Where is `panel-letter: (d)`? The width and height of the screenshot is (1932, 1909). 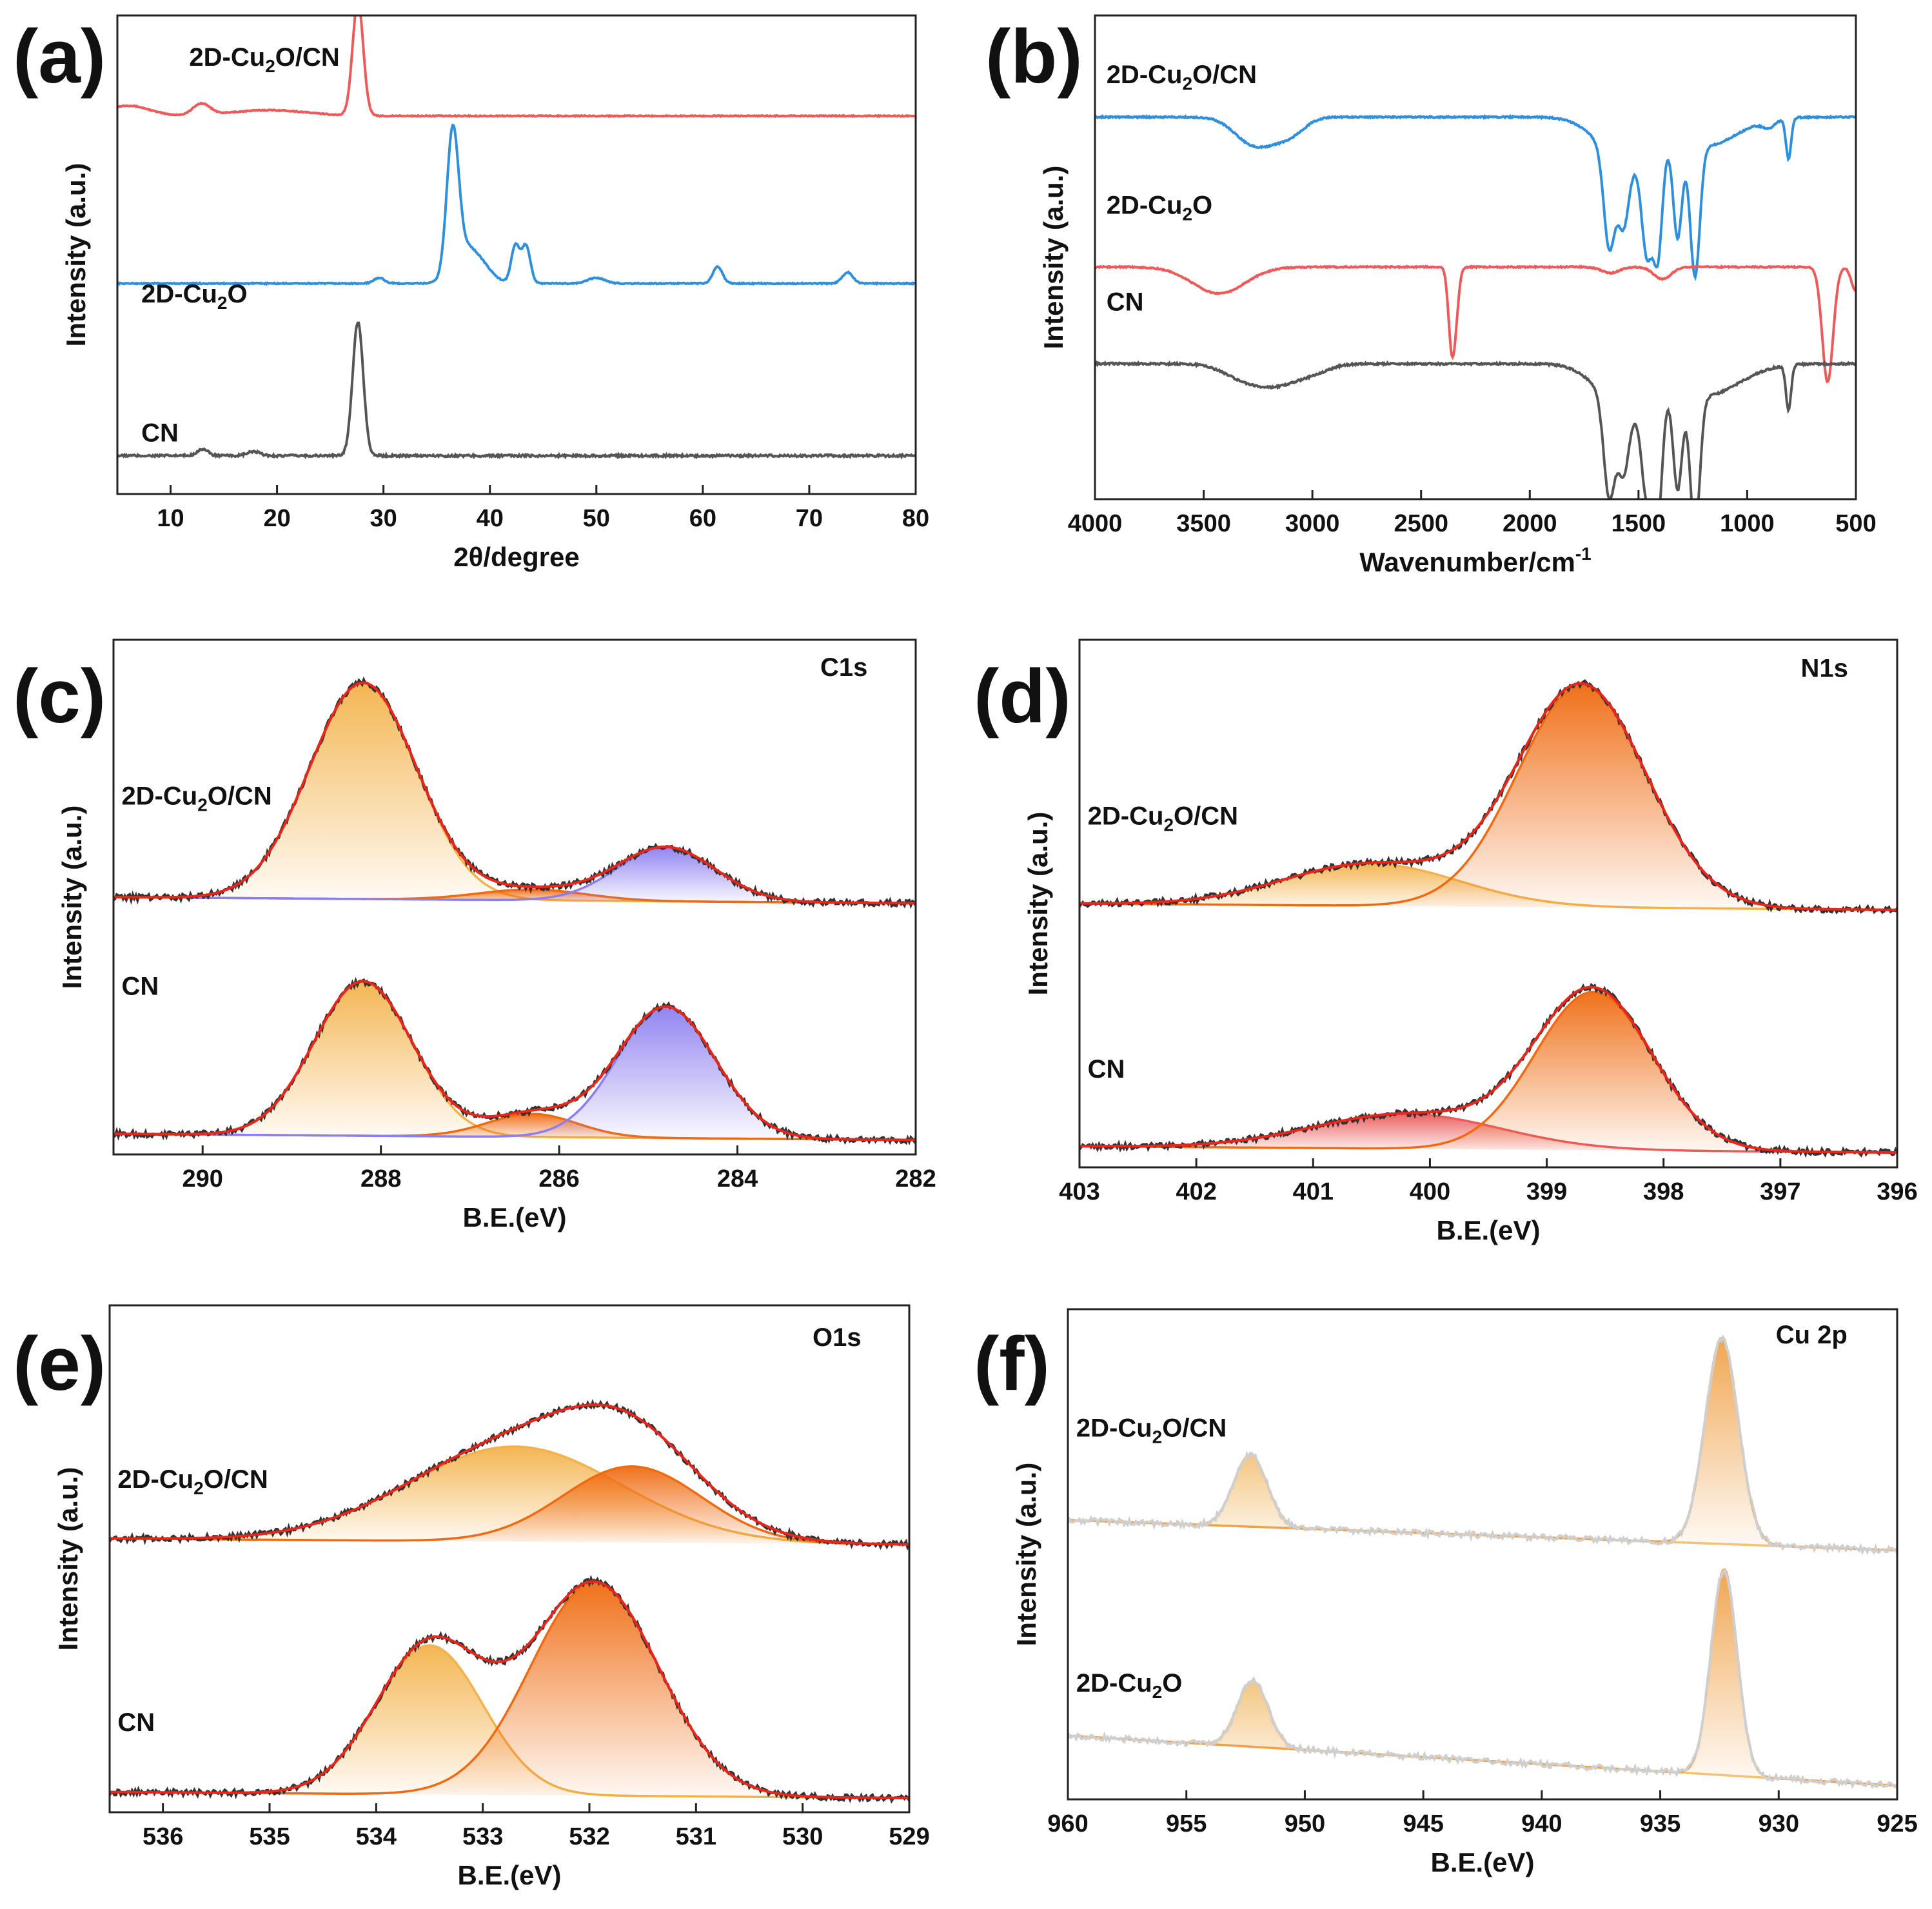 panel-letter: (d) is located at coordinates (1022, 696).